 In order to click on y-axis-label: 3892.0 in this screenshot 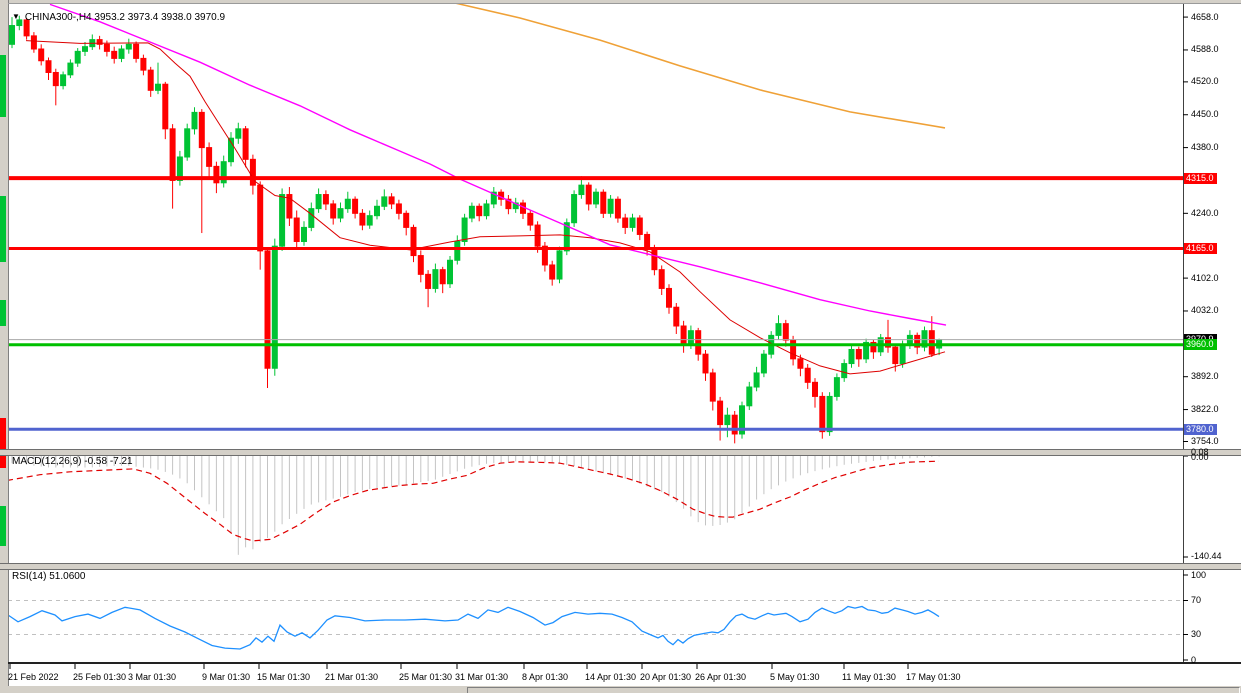, I will do `click(1205, 376)`.